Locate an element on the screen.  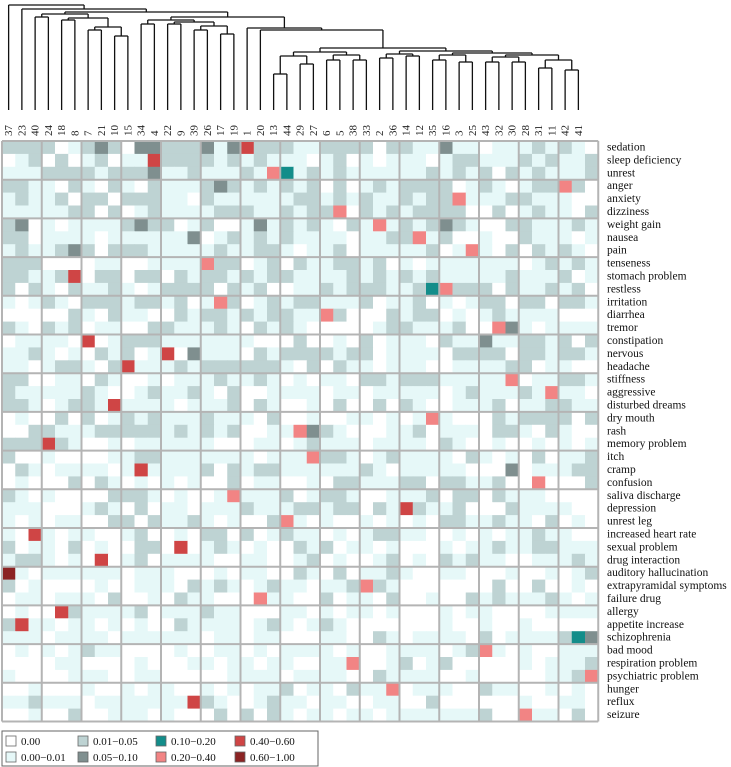
legend-swatch is located at coordinates (83, 757).